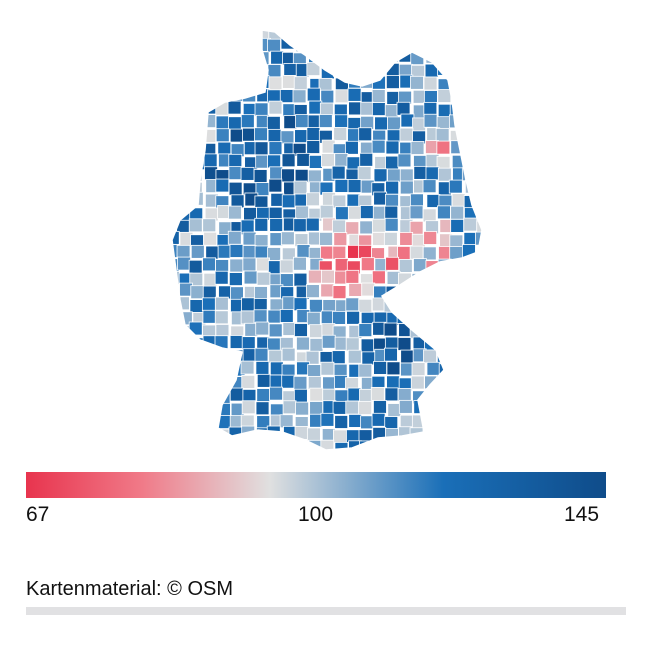  Describe the element at coordinates (326, 611) in the screenshot. I see `horizontal-scrollbar` at that location.